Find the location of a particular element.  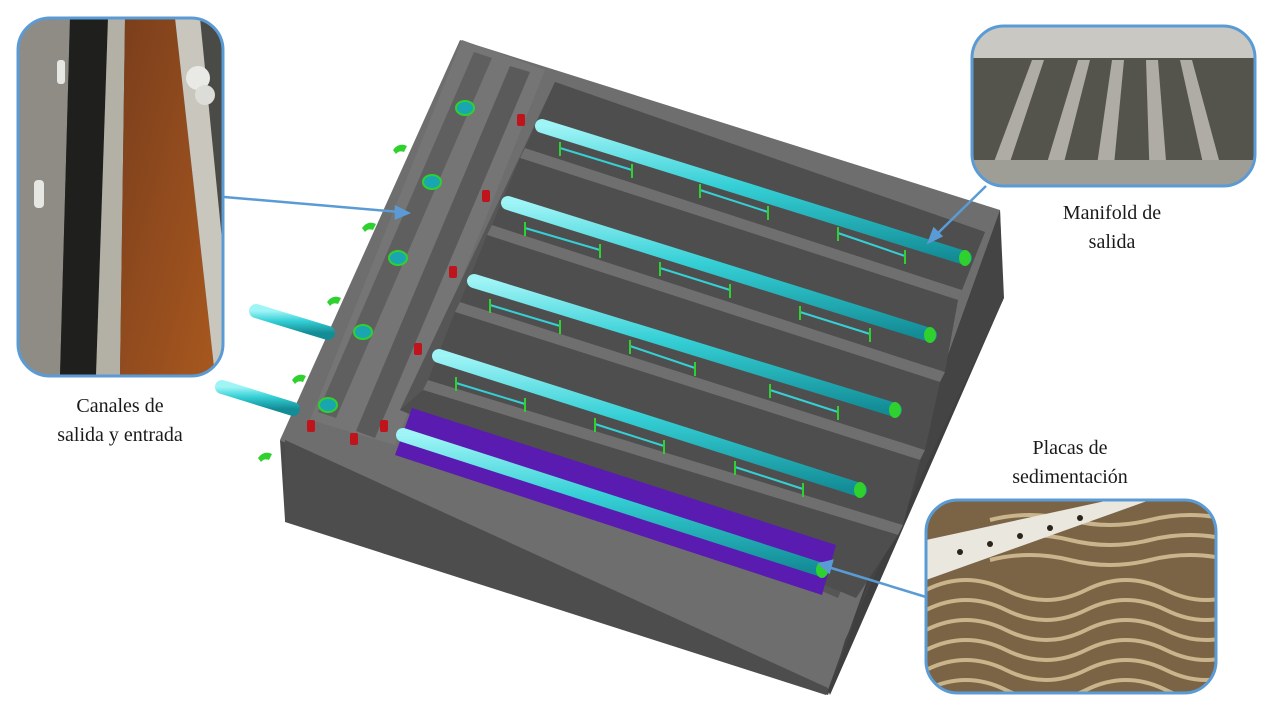

inlet-channel is located at coordinates (443, 252).